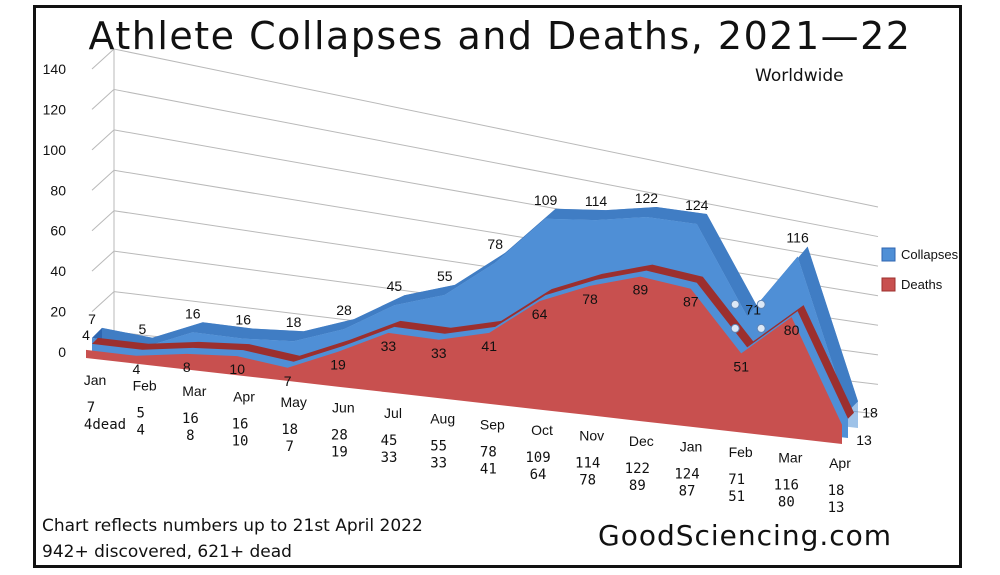 The width and height of the screenshot is (1000, 575). Describe the element at coordinates (240, 442) in the screenshot. I see `table-deaths-value: 10` at that location.